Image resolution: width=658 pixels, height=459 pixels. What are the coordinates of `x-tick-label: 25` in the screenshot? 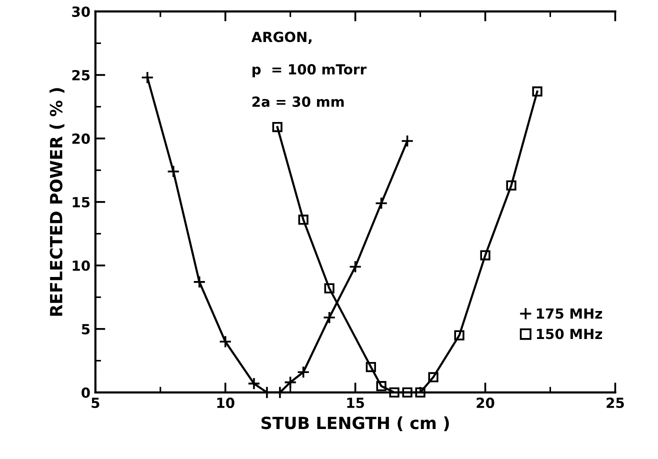 It's located at (615, 403).